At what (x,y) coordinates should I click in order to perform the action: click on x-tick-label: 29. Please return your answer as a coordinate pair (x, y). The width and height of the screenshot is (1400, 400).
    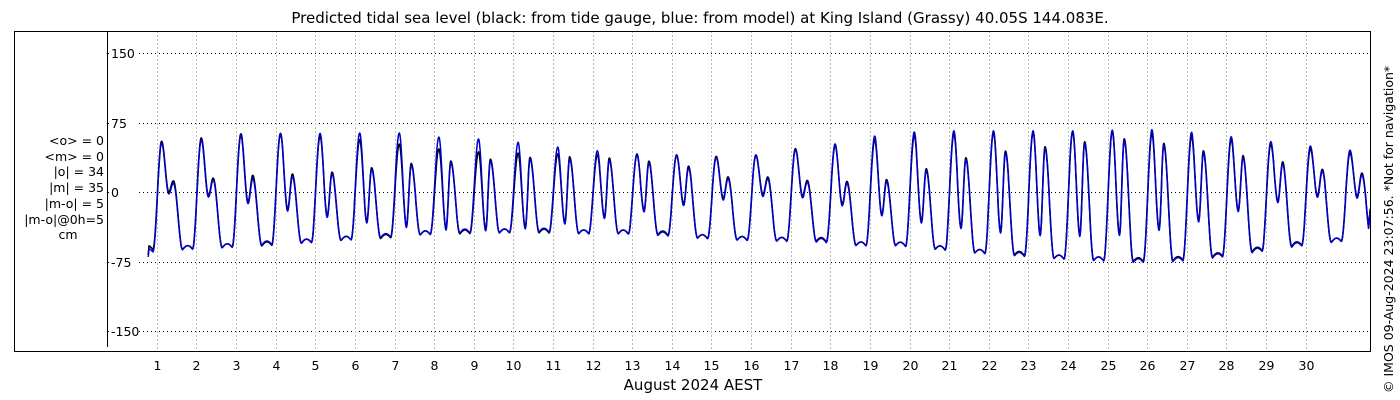
    Looking at the image, I should click on (1267, 365).